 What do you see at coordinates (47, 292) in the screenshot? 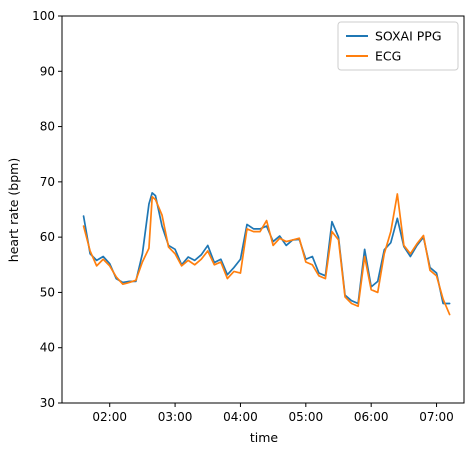
I see `y-tick-label: 50` at bounding box center [47, 292].